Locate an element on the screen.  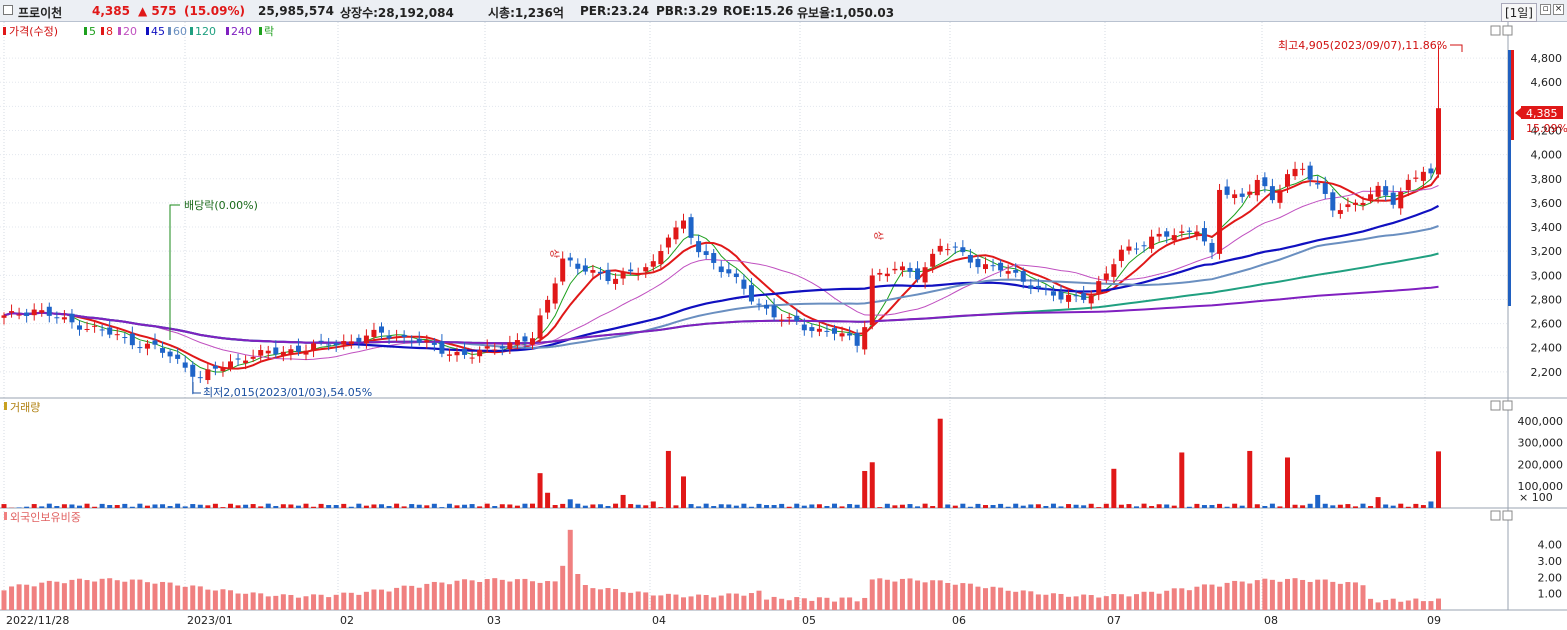
foreign-panel-title: 외국인보유비중 is located at coordinates (45, 517).